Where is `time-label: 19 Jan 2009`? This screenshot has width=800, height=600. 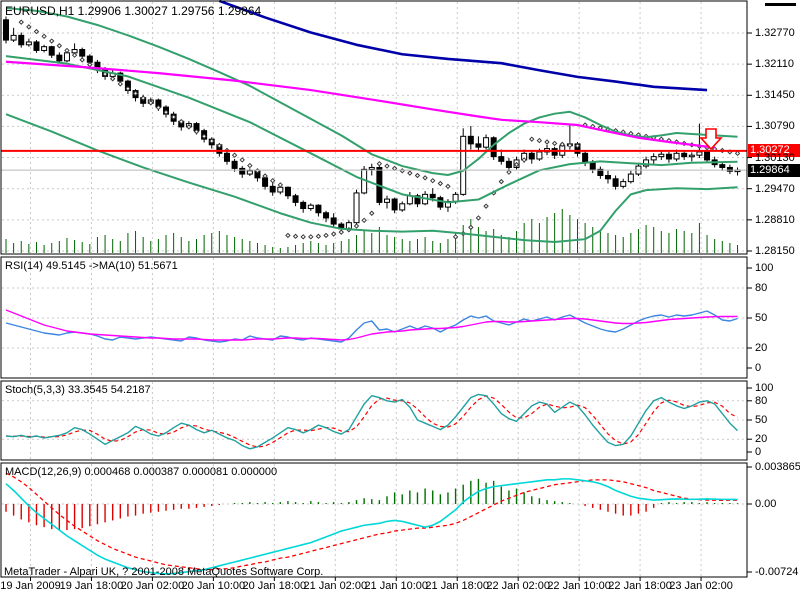 time-label: 19 Jan 2009 is located at coordinates (30, 586).